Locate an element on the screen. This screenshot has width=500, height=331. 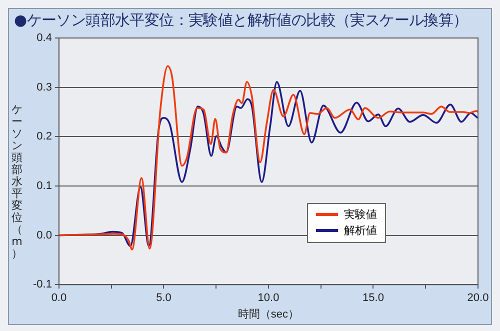
y-tick-label: 0.1 is located at coordinates (44, 186).